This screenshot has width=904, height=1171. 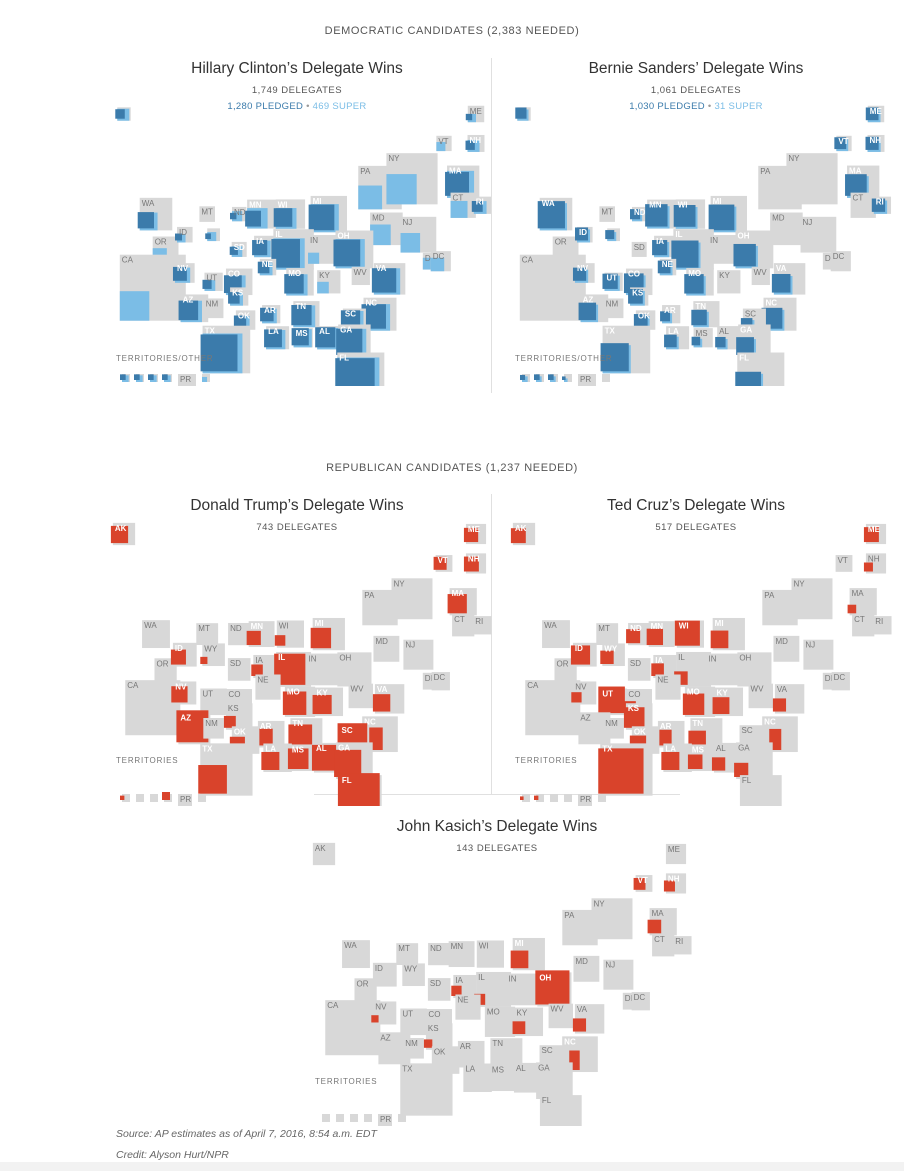 I want to click on credit-note: Credit: Alyson Hurt/NPR, so click(x=172, y=1155).